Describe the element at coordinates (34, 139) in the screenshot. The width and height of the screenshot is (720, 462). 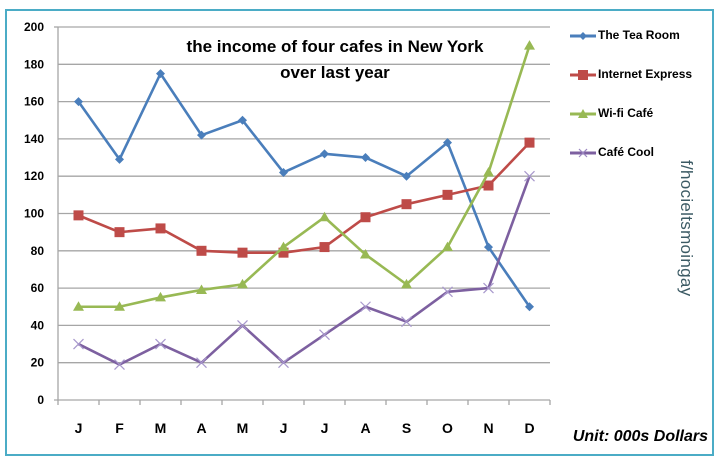
I see `y-tick-label: 140` at that location.